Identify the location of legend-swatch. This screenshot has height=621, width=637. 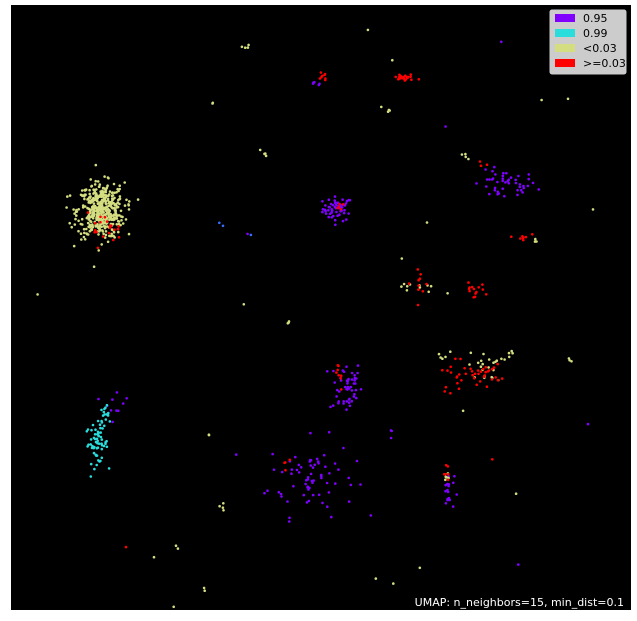
(565, 18).